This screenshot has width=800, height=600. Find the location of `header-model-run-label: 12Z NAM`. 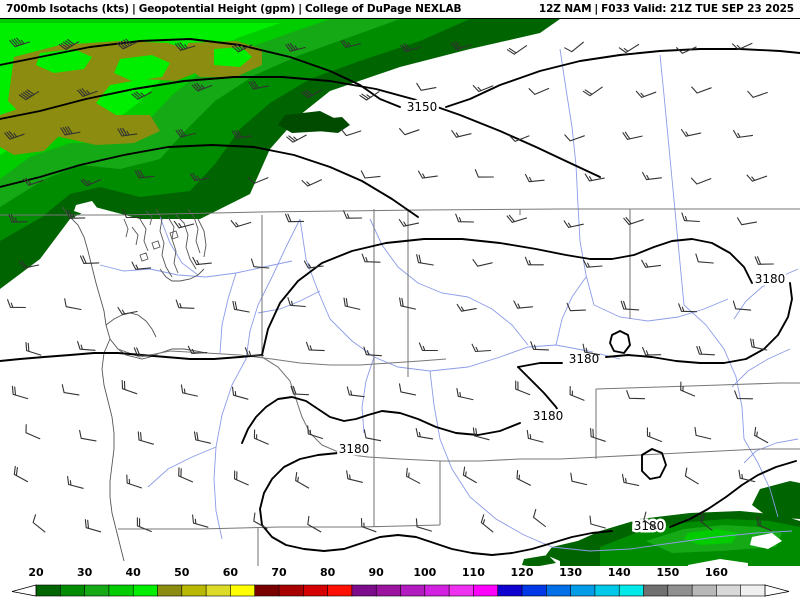

header-model-run-label: 12Z NAM is located at coordinates (565, 9).